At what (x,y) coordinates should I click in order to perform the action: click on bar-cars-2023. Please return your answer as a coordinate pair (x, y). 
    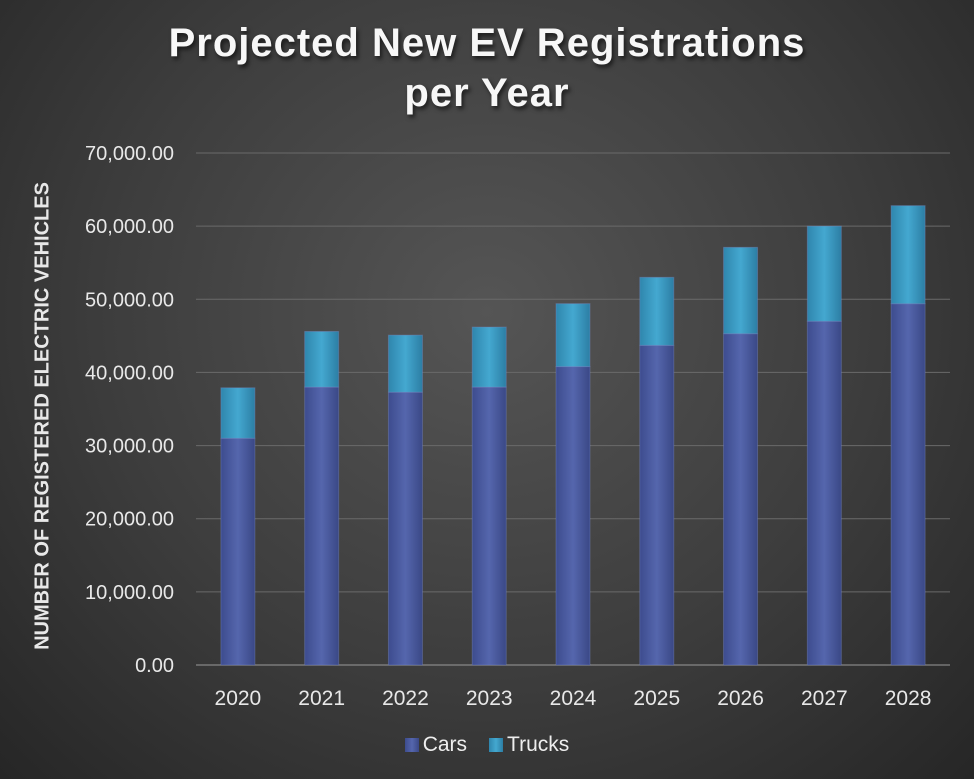
    Looking at the image, I should click on (489, 526).